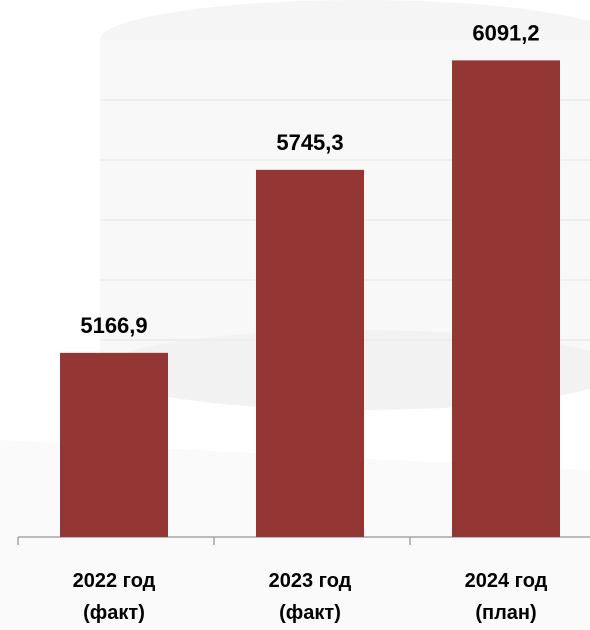  Describe the element at coordinates (310, 597) in the screenshot. I see `x-tick-label: 2023 год (факт)` at that location.